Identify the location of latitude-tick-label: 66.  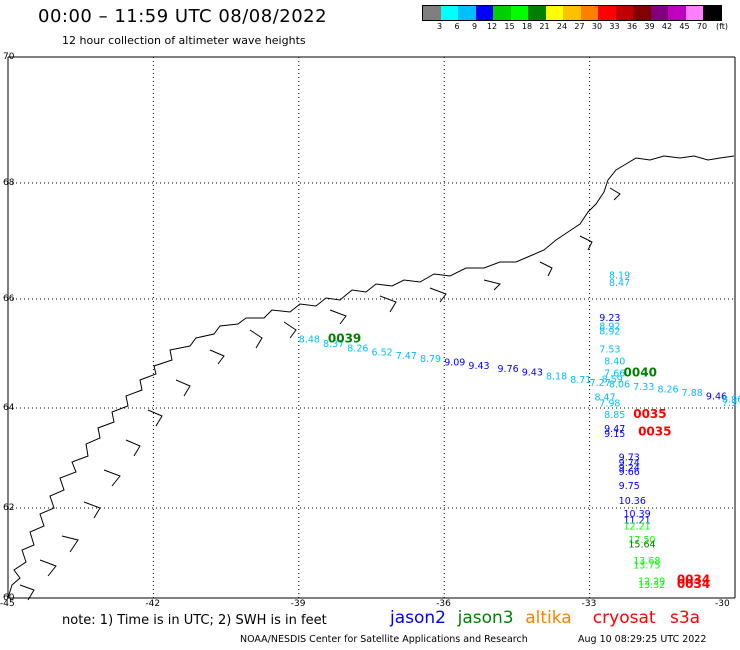
(9, 299).